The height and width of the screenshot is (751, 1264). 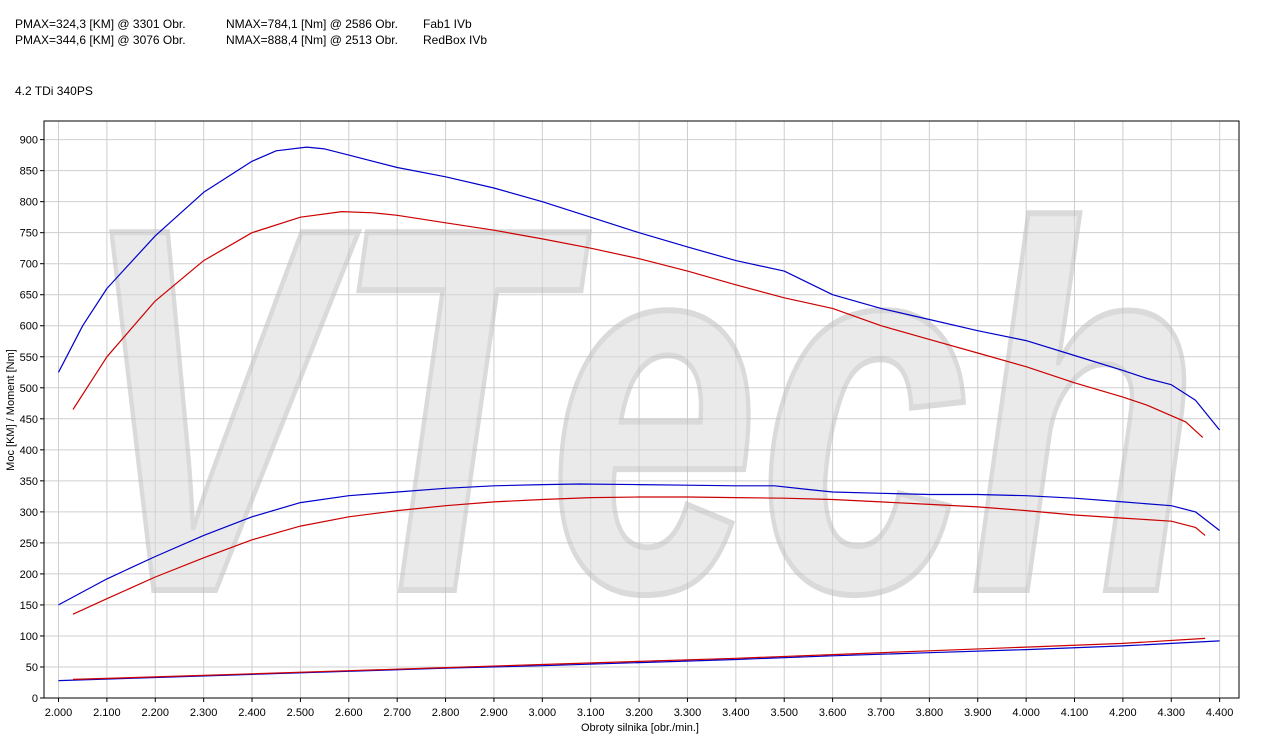 I want to click on x-tick-label: 2.200, so click(x=156, y=713).